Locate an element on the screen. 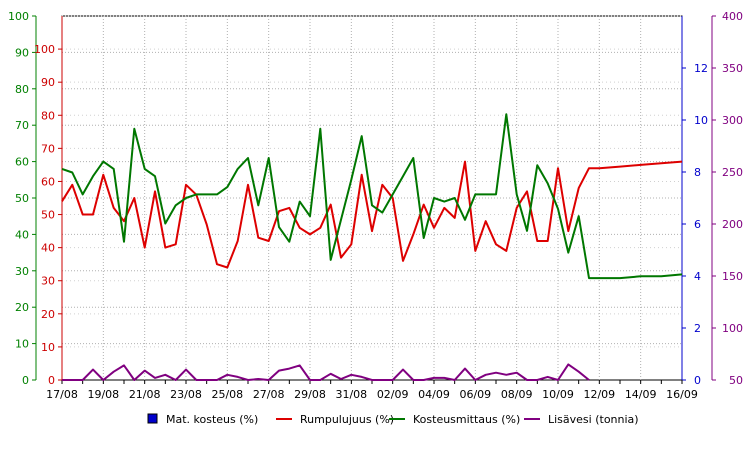 The width and height of the screenshot is (746, 453). blue-axis-tick-label: 2 is located at coordinates (697, 328).